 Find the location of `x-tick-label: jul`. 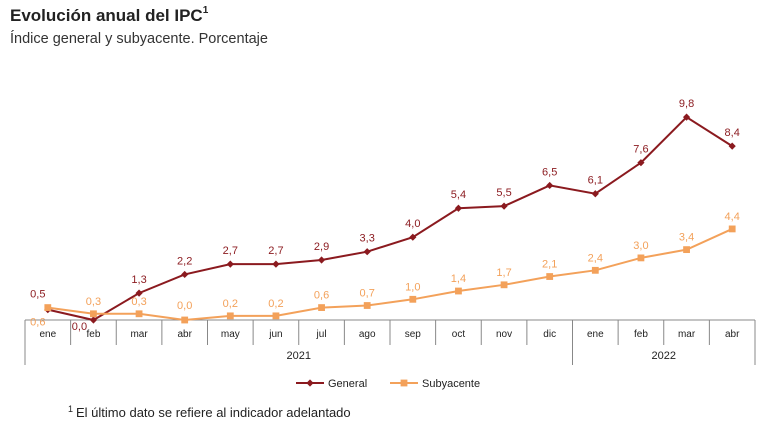

x-tick-label: jul is located at coordinates (321, 334).